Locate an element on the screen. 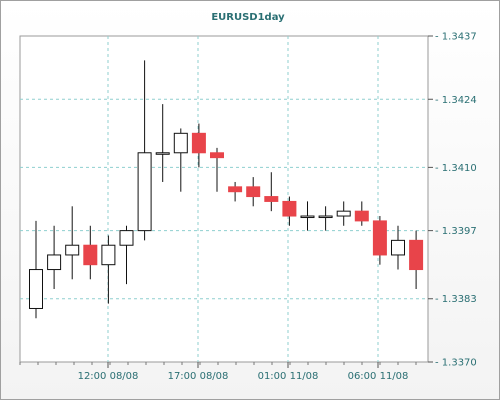  y-tick-label: - 1.3397 is located at coordinates (456, 231).